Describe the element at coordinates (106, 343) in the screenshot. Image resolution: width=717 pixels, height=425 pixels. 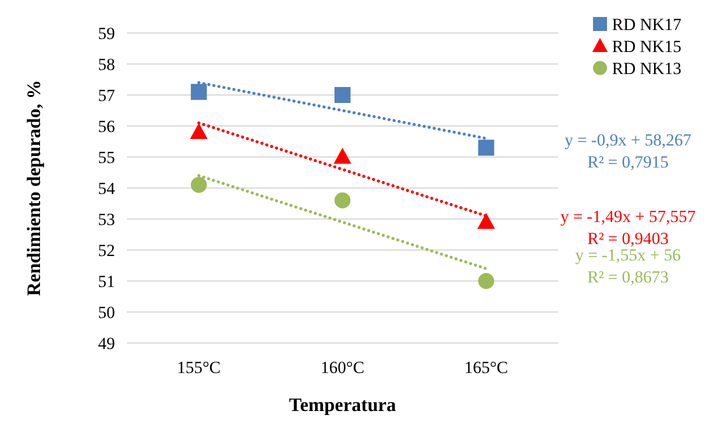
I see `y-tick-label: 49` at that location.